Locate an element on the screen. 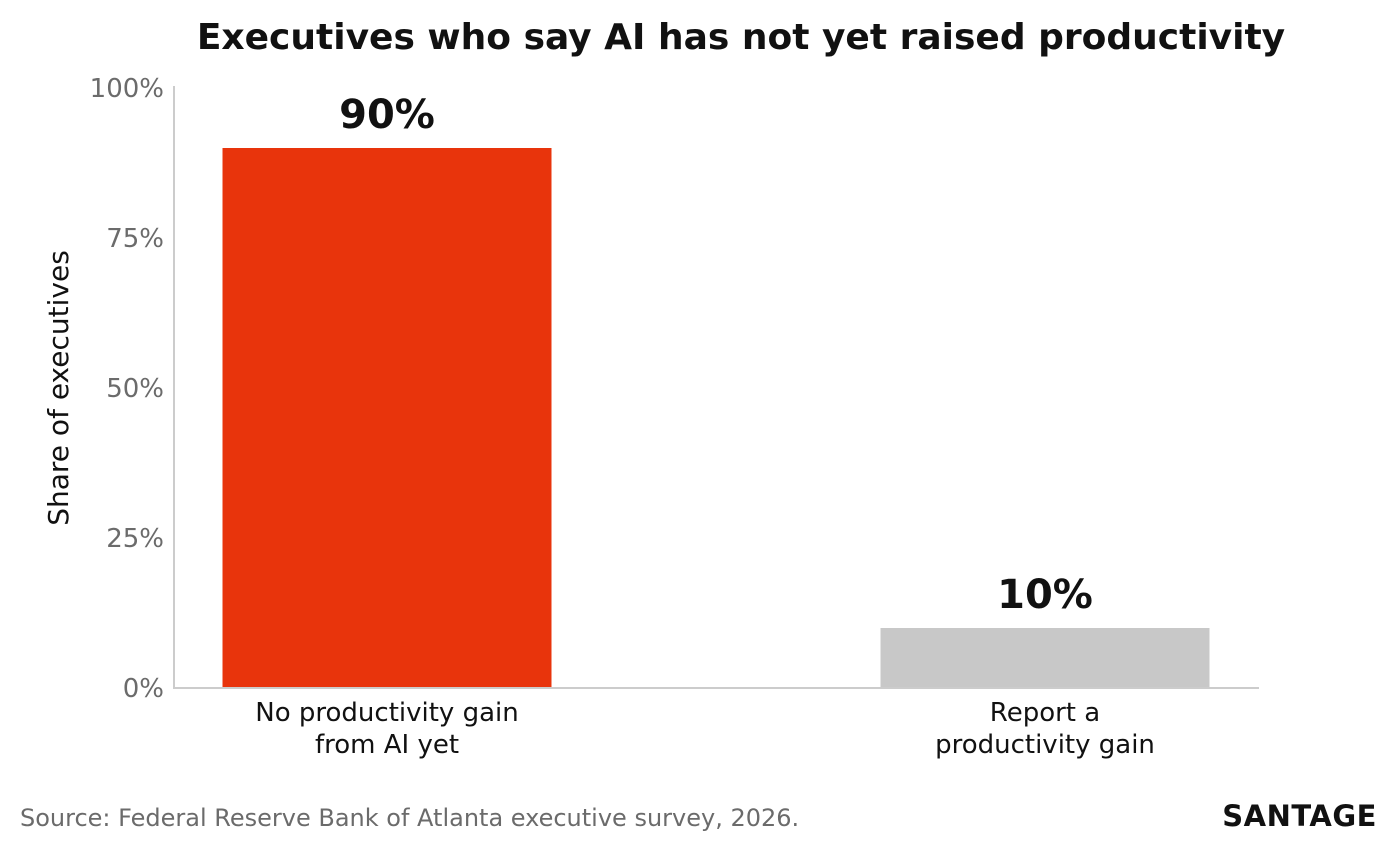 The height and width of the screenshot is (852, 1398). y-tick-label: 25% is located at coordinates (135, 539).